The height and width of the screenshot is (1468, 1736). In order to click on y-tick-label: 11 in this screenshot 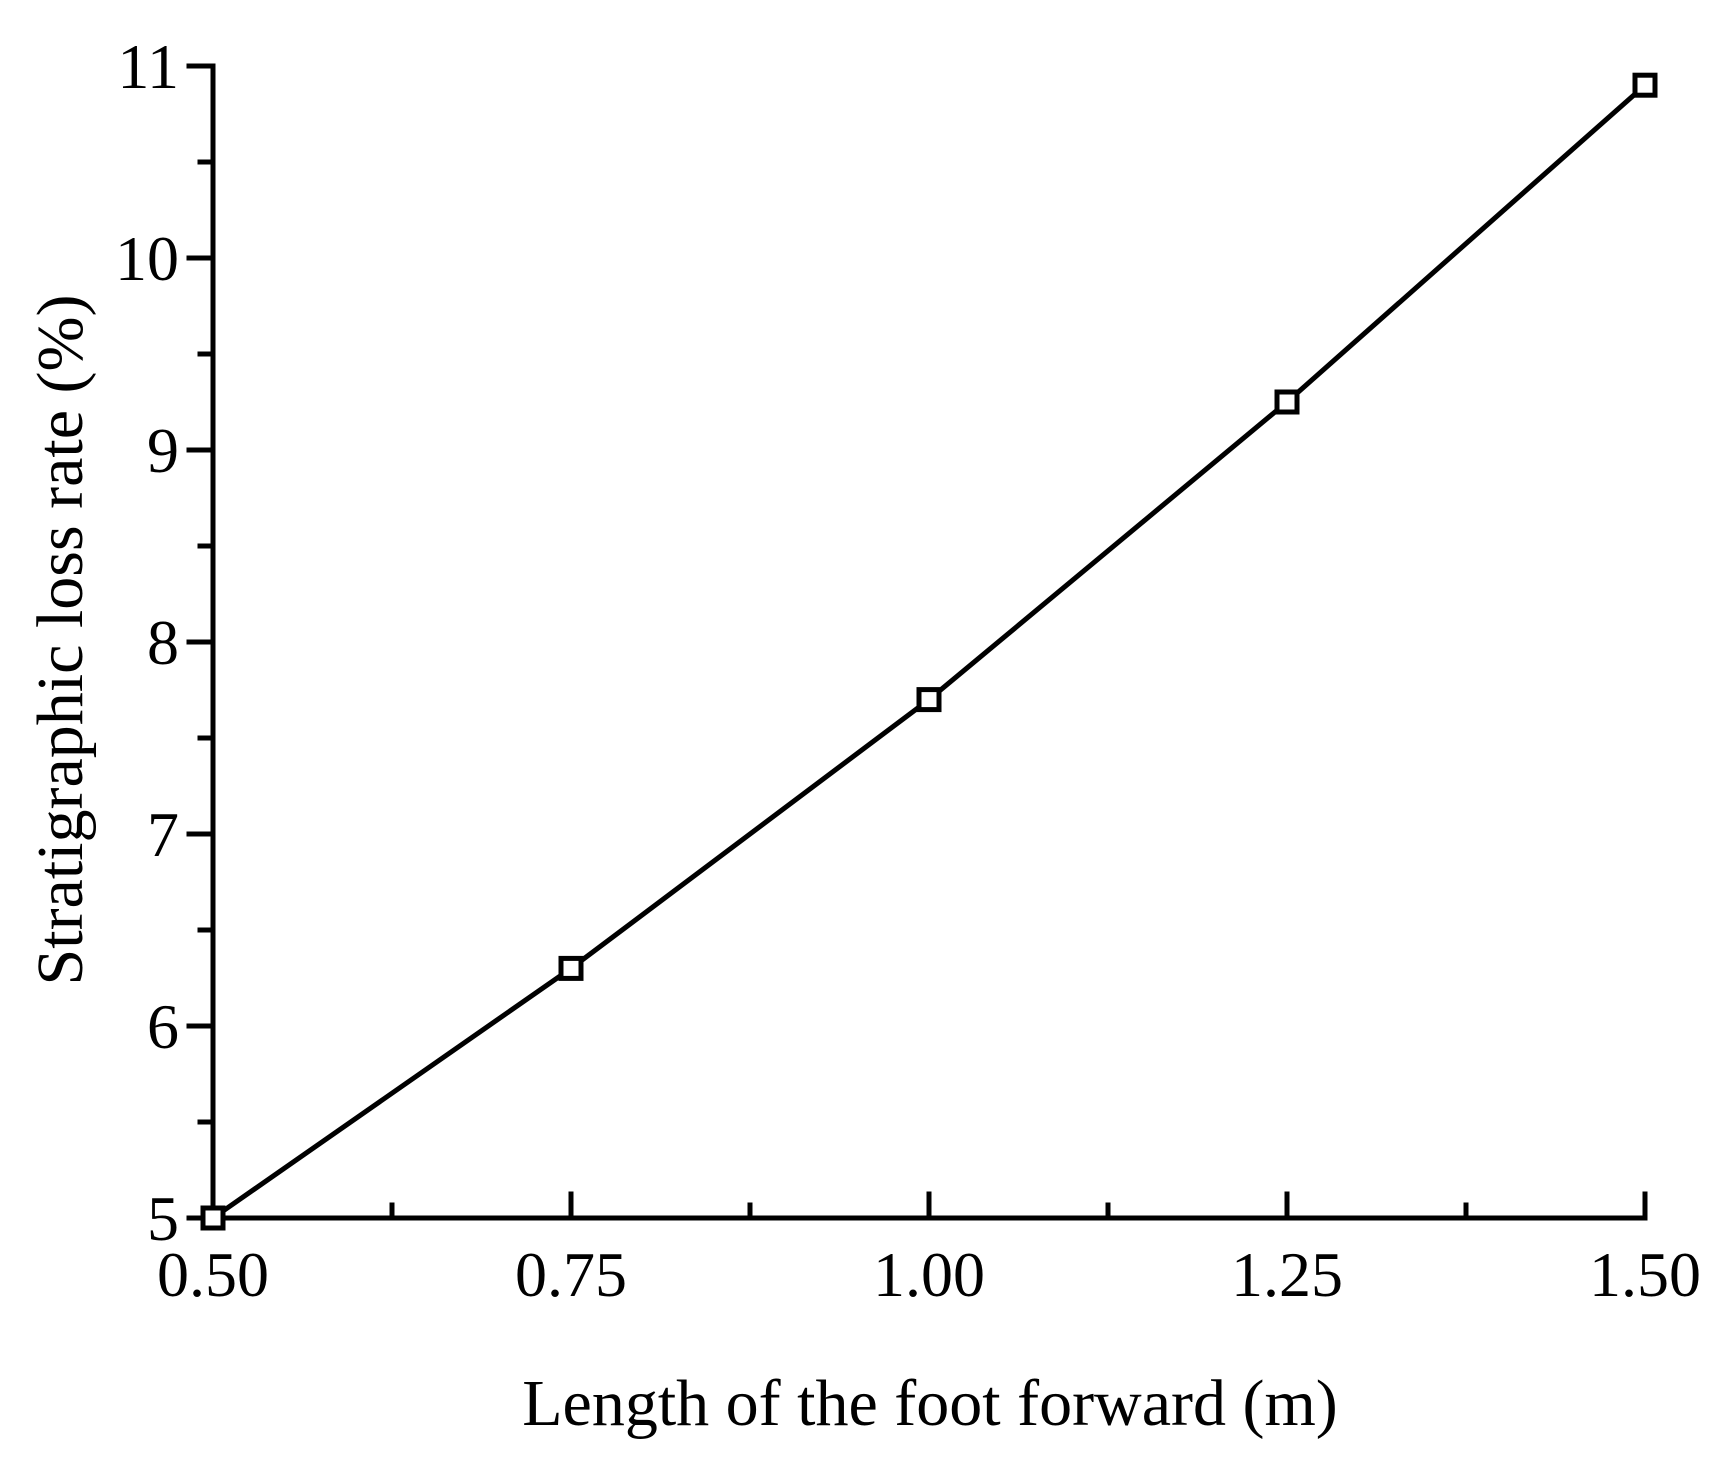, I will do `click(148, 66)`.